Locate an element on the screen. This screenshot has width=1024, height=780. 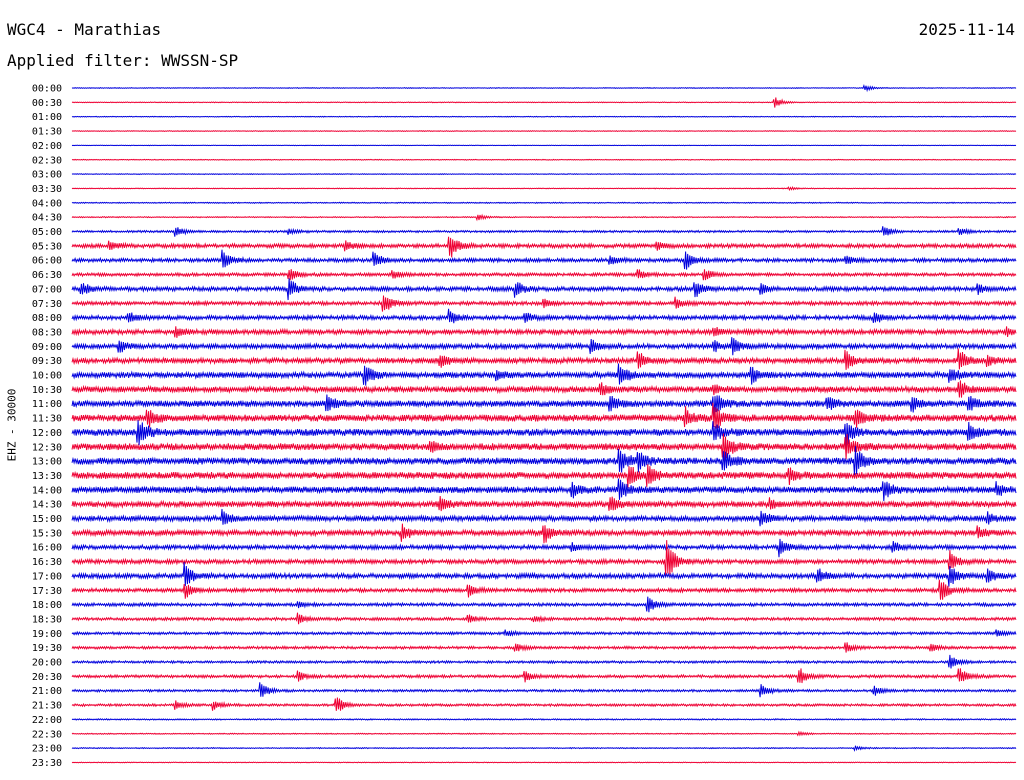
row-time-label: 00:00 is located at coordinates (47, 89).